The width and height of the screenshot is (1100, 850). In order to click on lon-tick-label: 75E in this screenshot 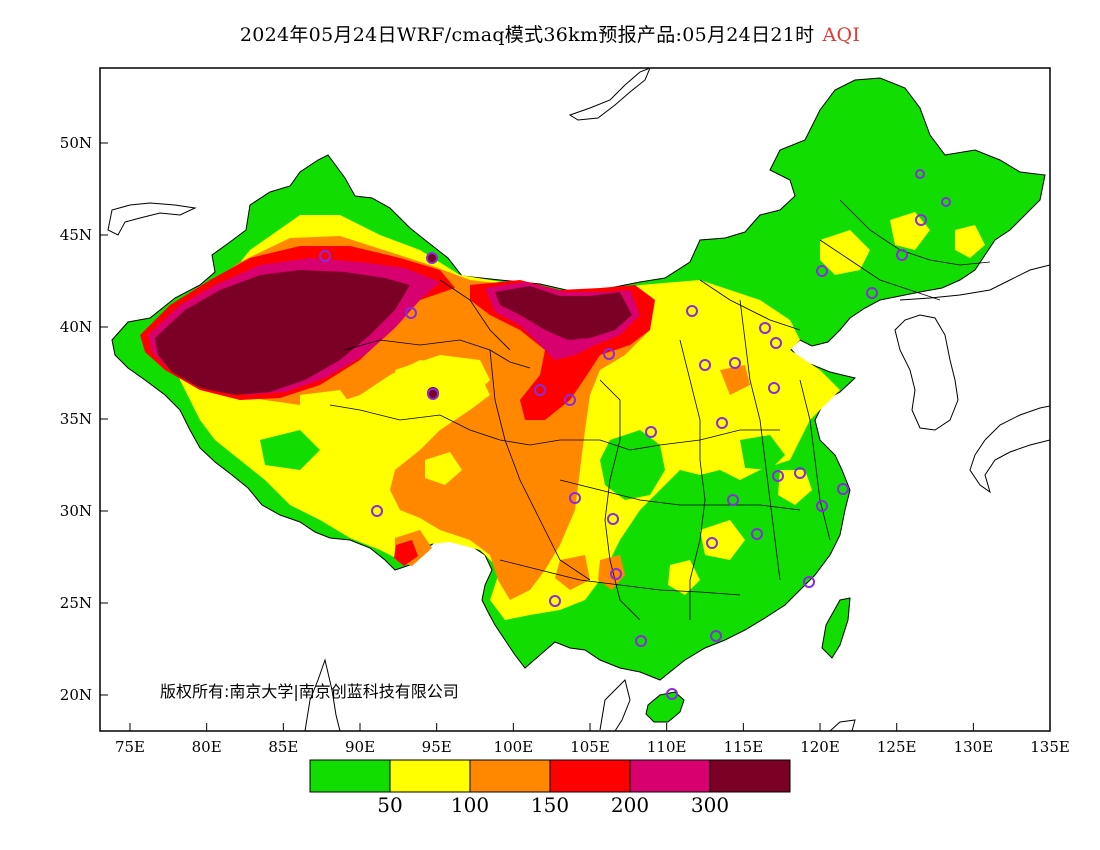, I will do `click(130, 747)`.